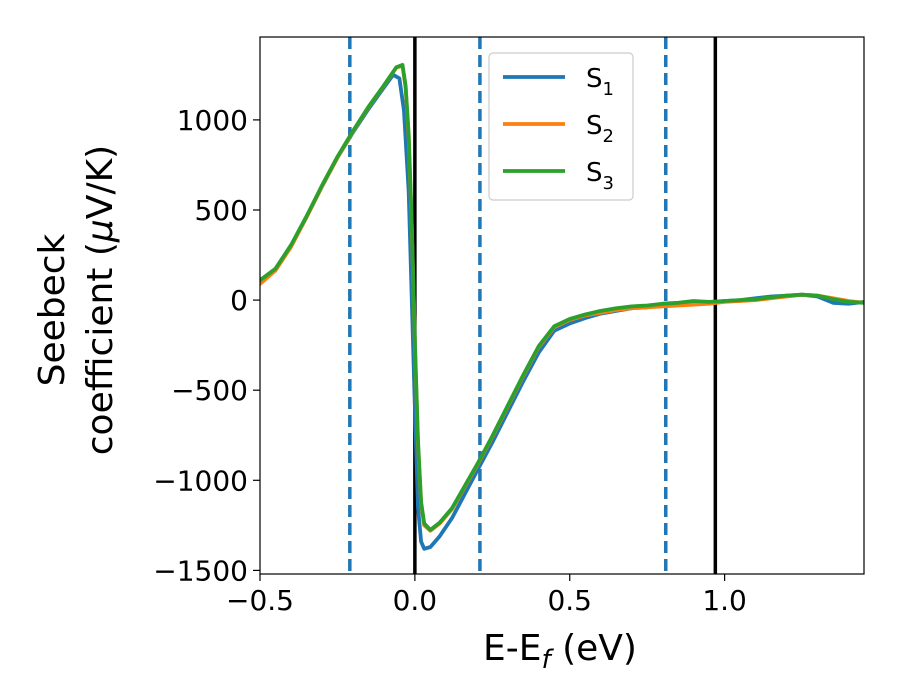  I want to click on y-axis-label-line1: Seebeck, so click(52, 309).